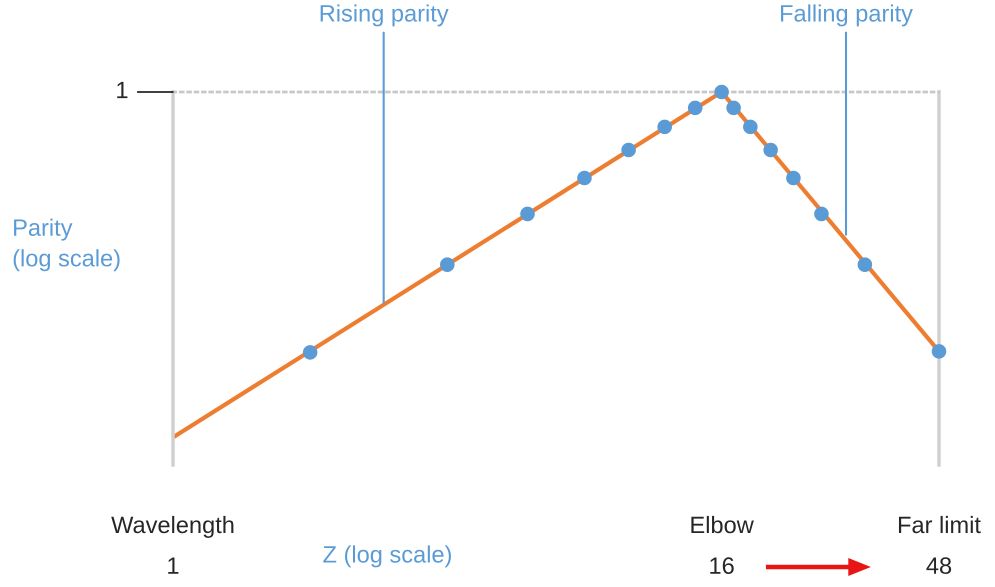 The height and width of the screenshot is (587, 995). What do you see at coordinates (173, 566) in the screenshot?
I see `x-tick-label: 1` at bounding box center [173, 566].